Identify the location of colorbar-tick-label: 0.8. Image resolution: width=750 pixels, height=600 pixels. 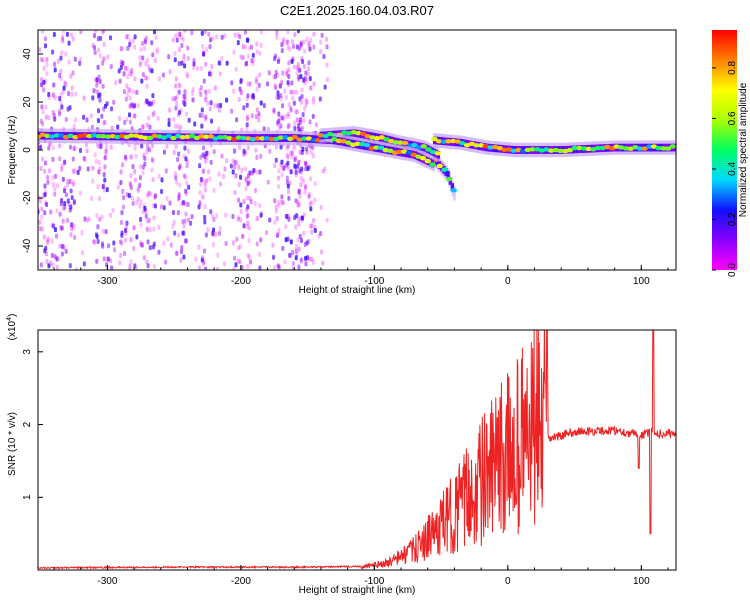
(732, 68).